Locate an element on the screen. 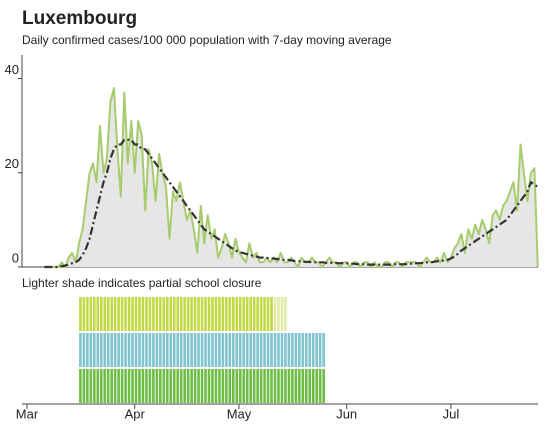  x-tick-label: Jun is located at coordinates (346, 413).